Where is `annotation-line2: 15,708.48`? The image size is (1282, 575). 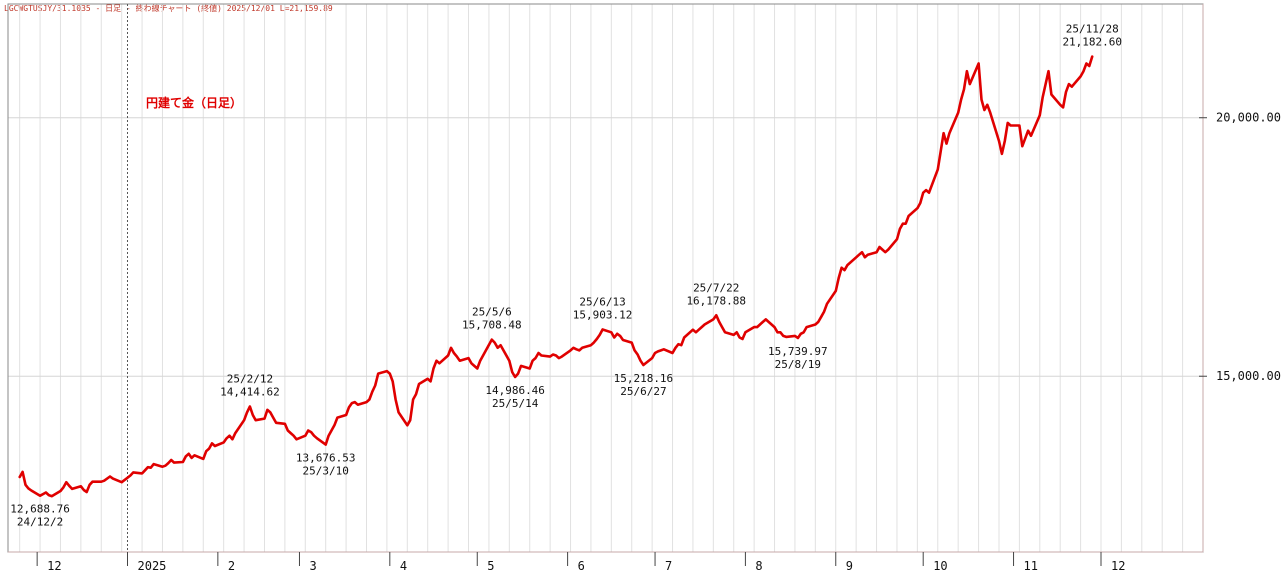 annotation-line2: 15,708.48 is located at coordinates (492, 325).